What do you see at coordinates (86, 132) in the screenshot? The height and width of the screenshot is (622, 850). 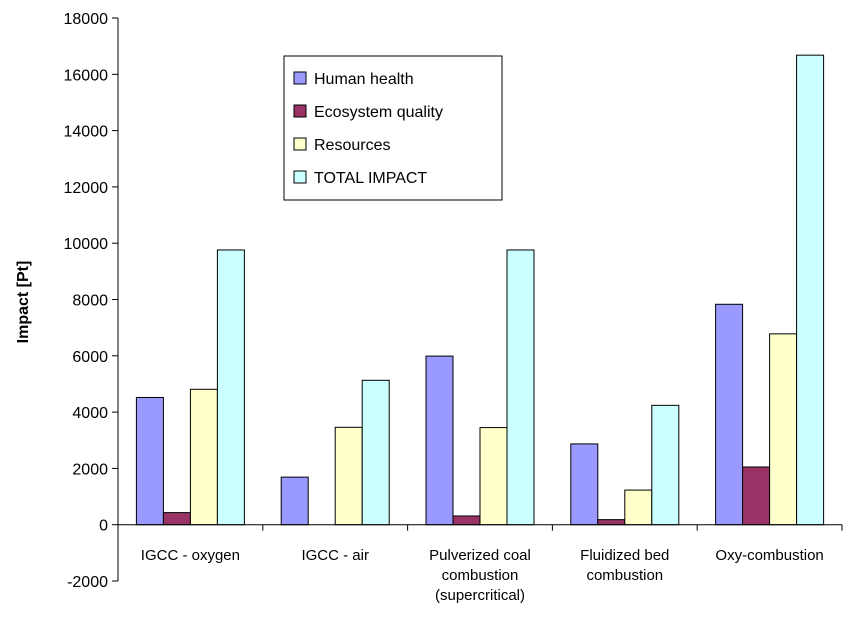 I see `y-tick-label: 14000` at bounding box center [86, 132].